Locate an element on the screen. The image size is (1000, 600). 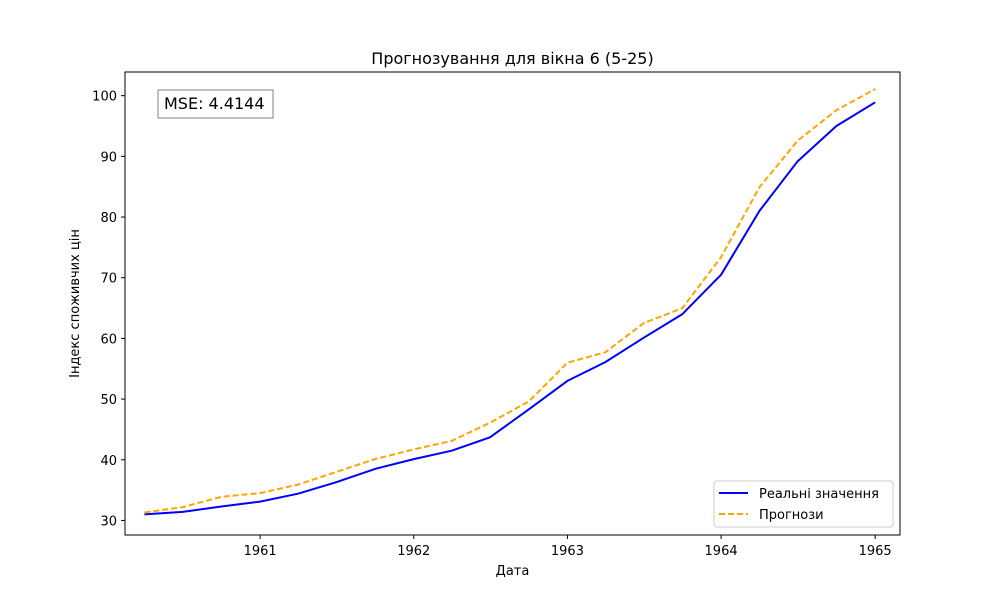
x-tick-label: 1962 is located at coordinates (413, 551).